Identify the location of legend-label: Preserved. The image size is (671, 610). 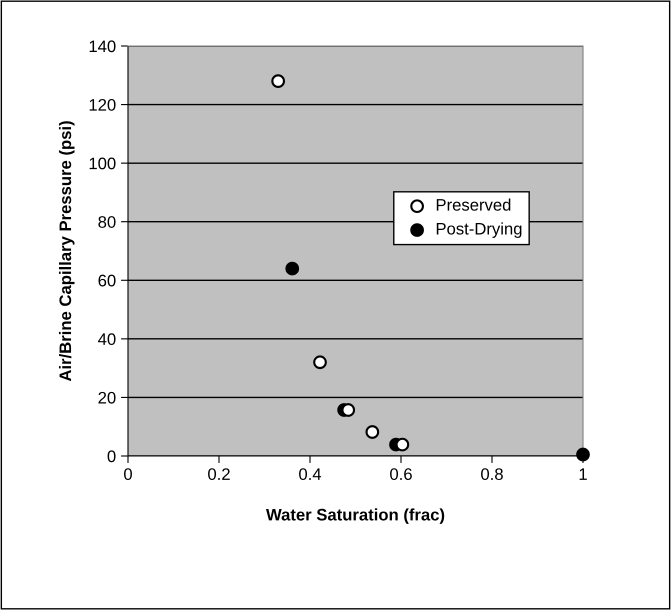
(473, 204).